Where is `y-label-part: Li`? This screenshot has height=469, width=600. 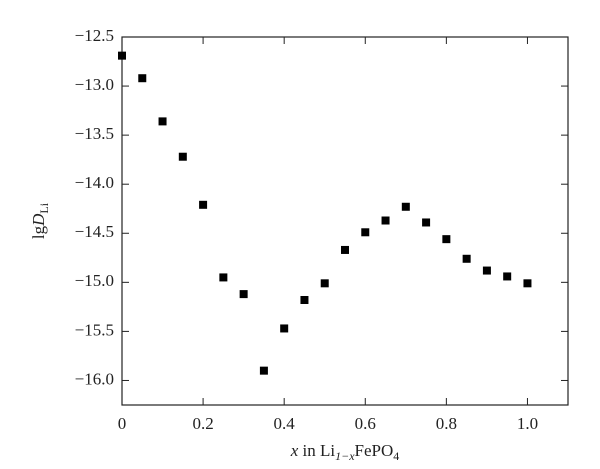
y-label-part: Li is located at coordinates (44, 207).